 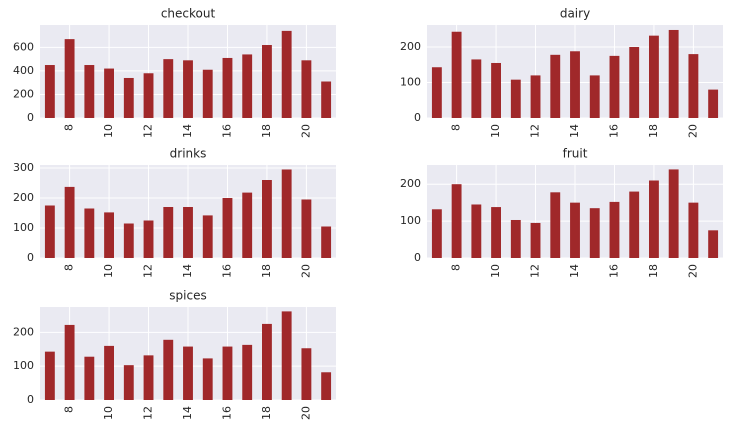 I want to click on subplot-title: drinks, so click(x=188, y=154).